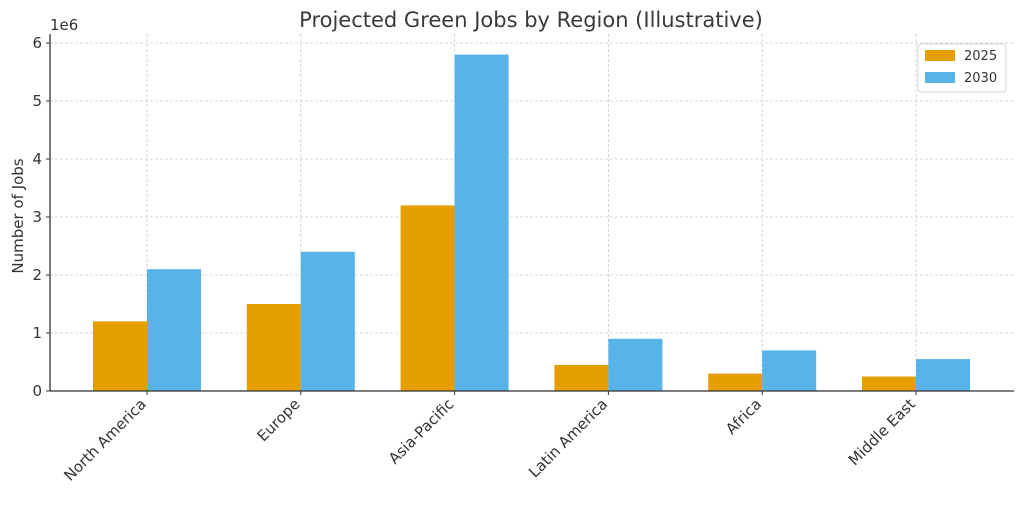  What do you see at coordinates (735, 382) in the screenshot?
I see `bar-2025-africa` at bounding box center [735, 382].